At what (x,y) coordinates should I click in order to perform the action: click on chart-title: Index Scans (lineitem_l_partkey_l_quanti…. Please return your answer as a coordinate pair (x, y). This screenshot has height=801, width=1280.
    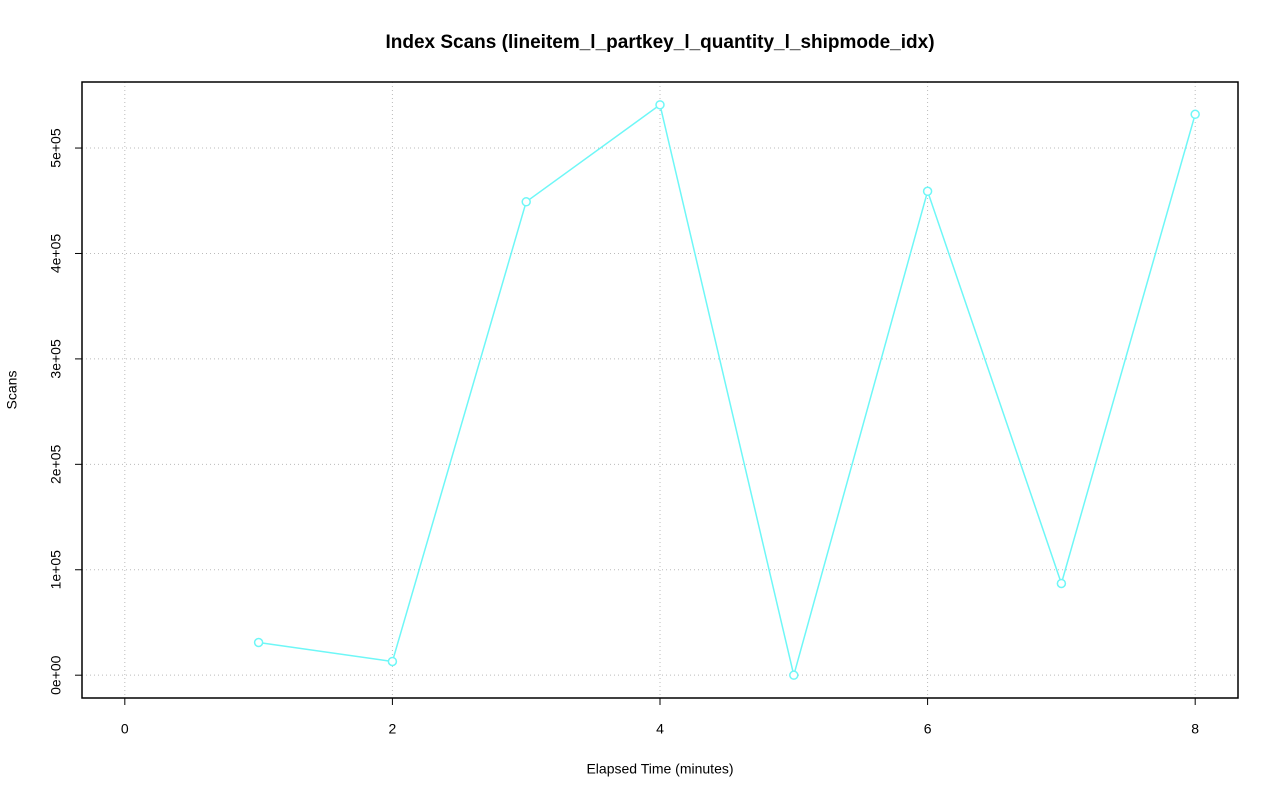
    Looking at the image, I should click on (659, 42).